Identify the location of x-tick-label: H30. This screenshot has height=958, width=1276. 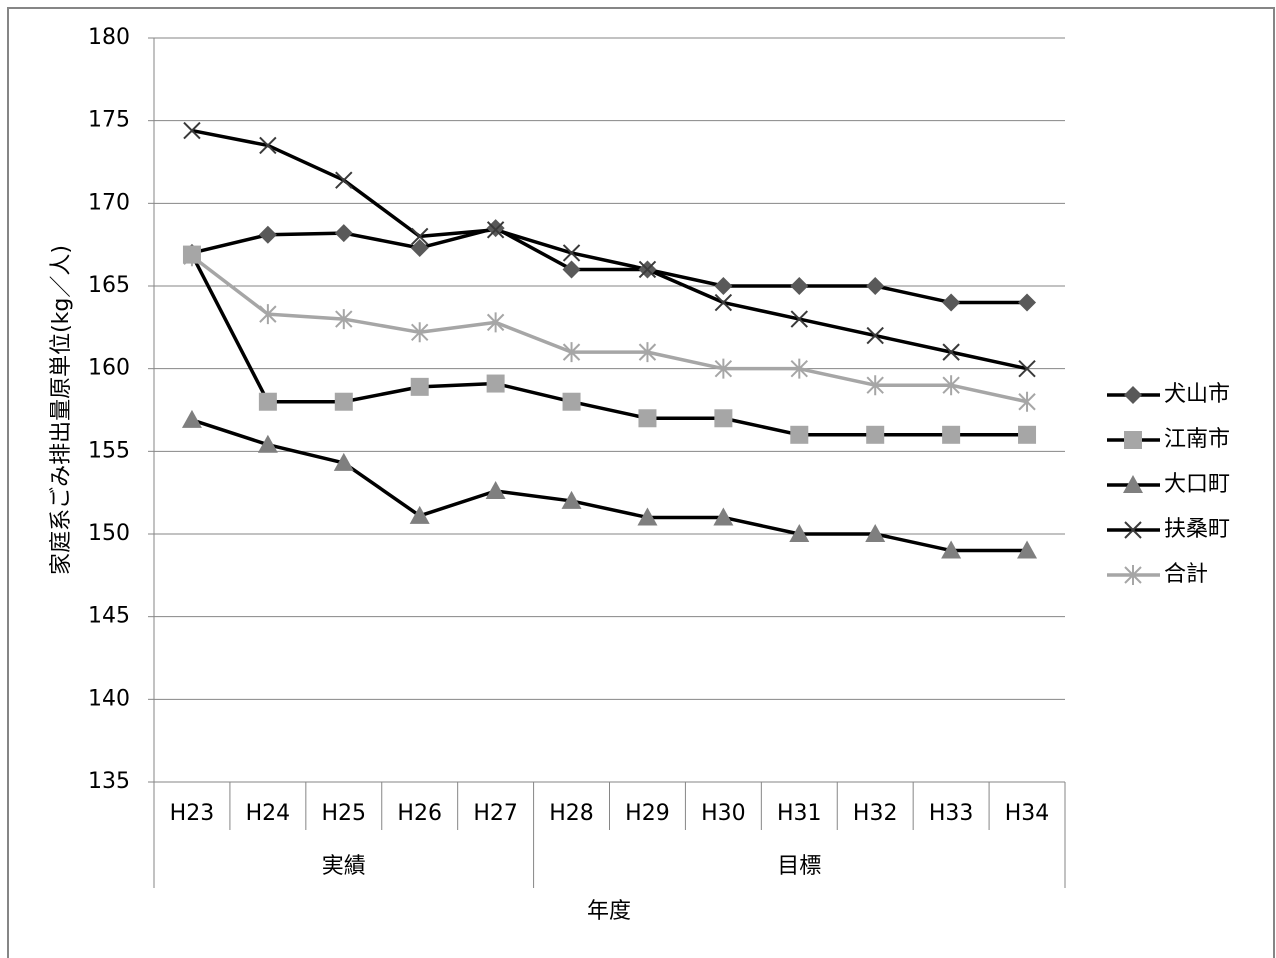
(723, 813).